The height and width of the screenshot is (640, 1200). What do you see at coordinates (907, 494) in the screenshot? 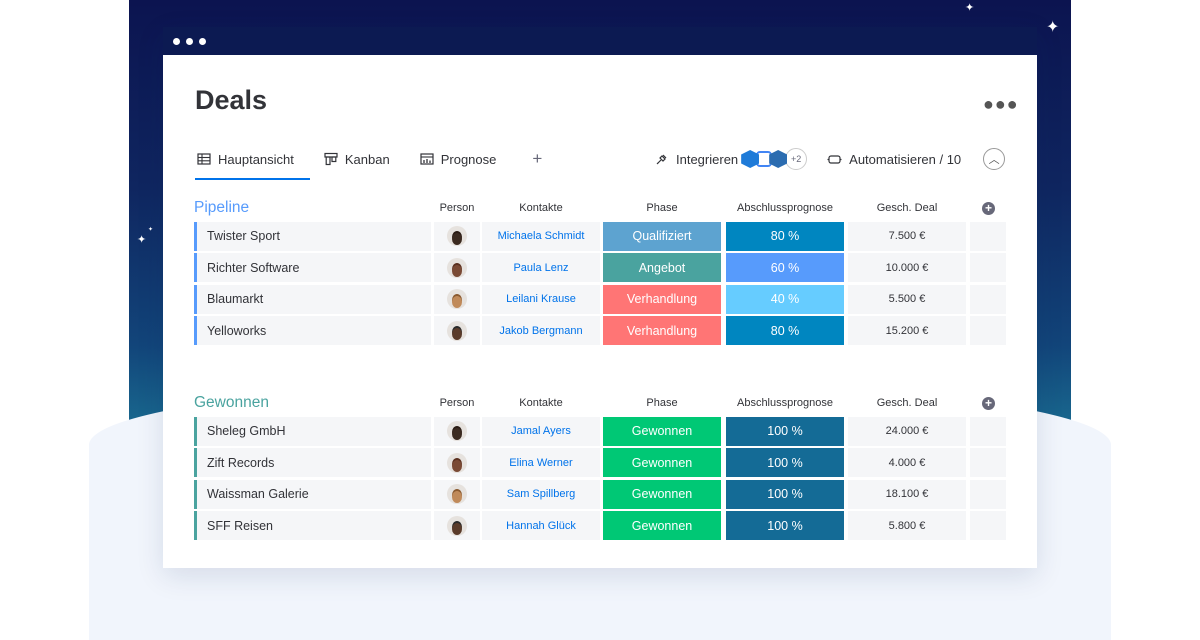
I see `deal-value-cell: 18.100 €` at bounding box center [907, 494].